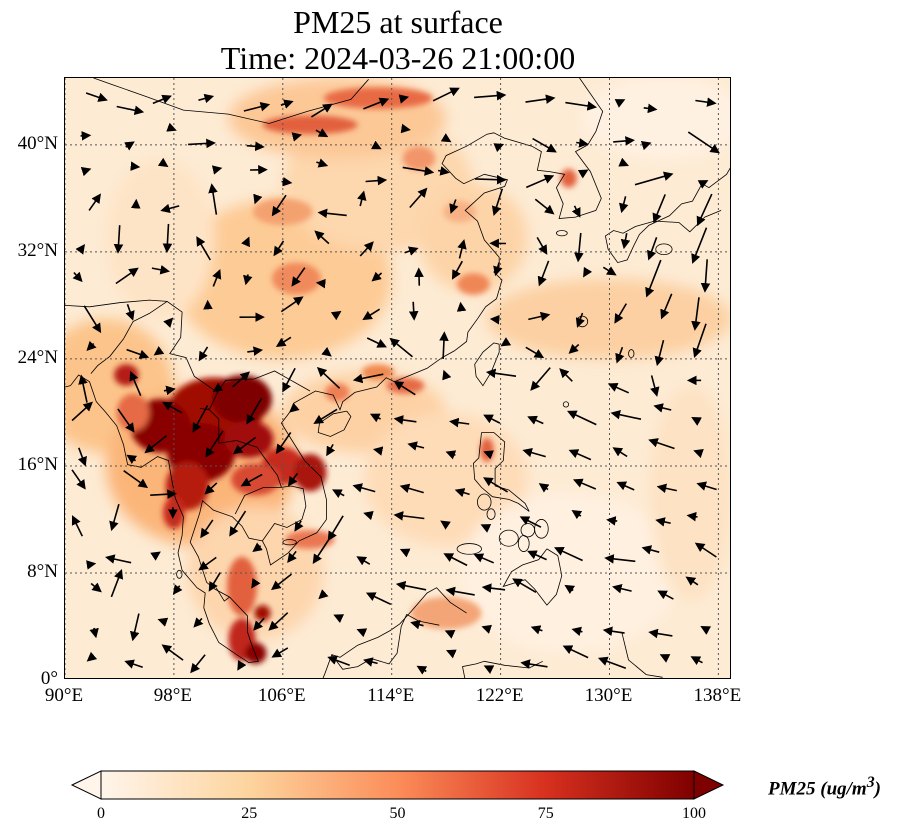  Describe the element at coordinates (545, 813) in the screenshot. I see `colorbar-tick-label: 75` at that location.